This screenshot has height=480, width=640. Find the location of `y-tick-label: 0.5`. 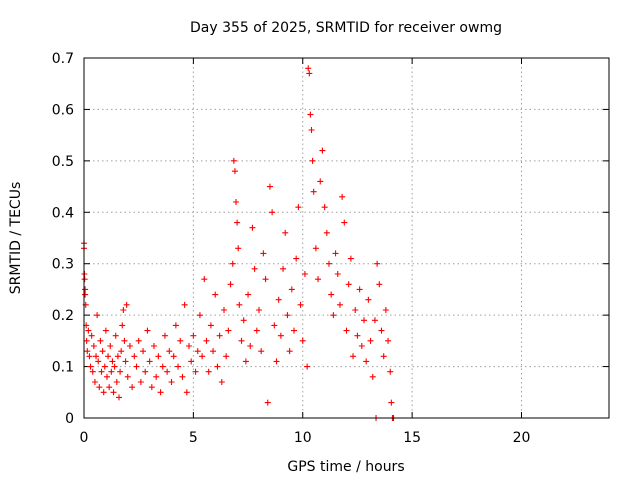

y-tick-label: 0.5 is located at coordinates (63, 162).